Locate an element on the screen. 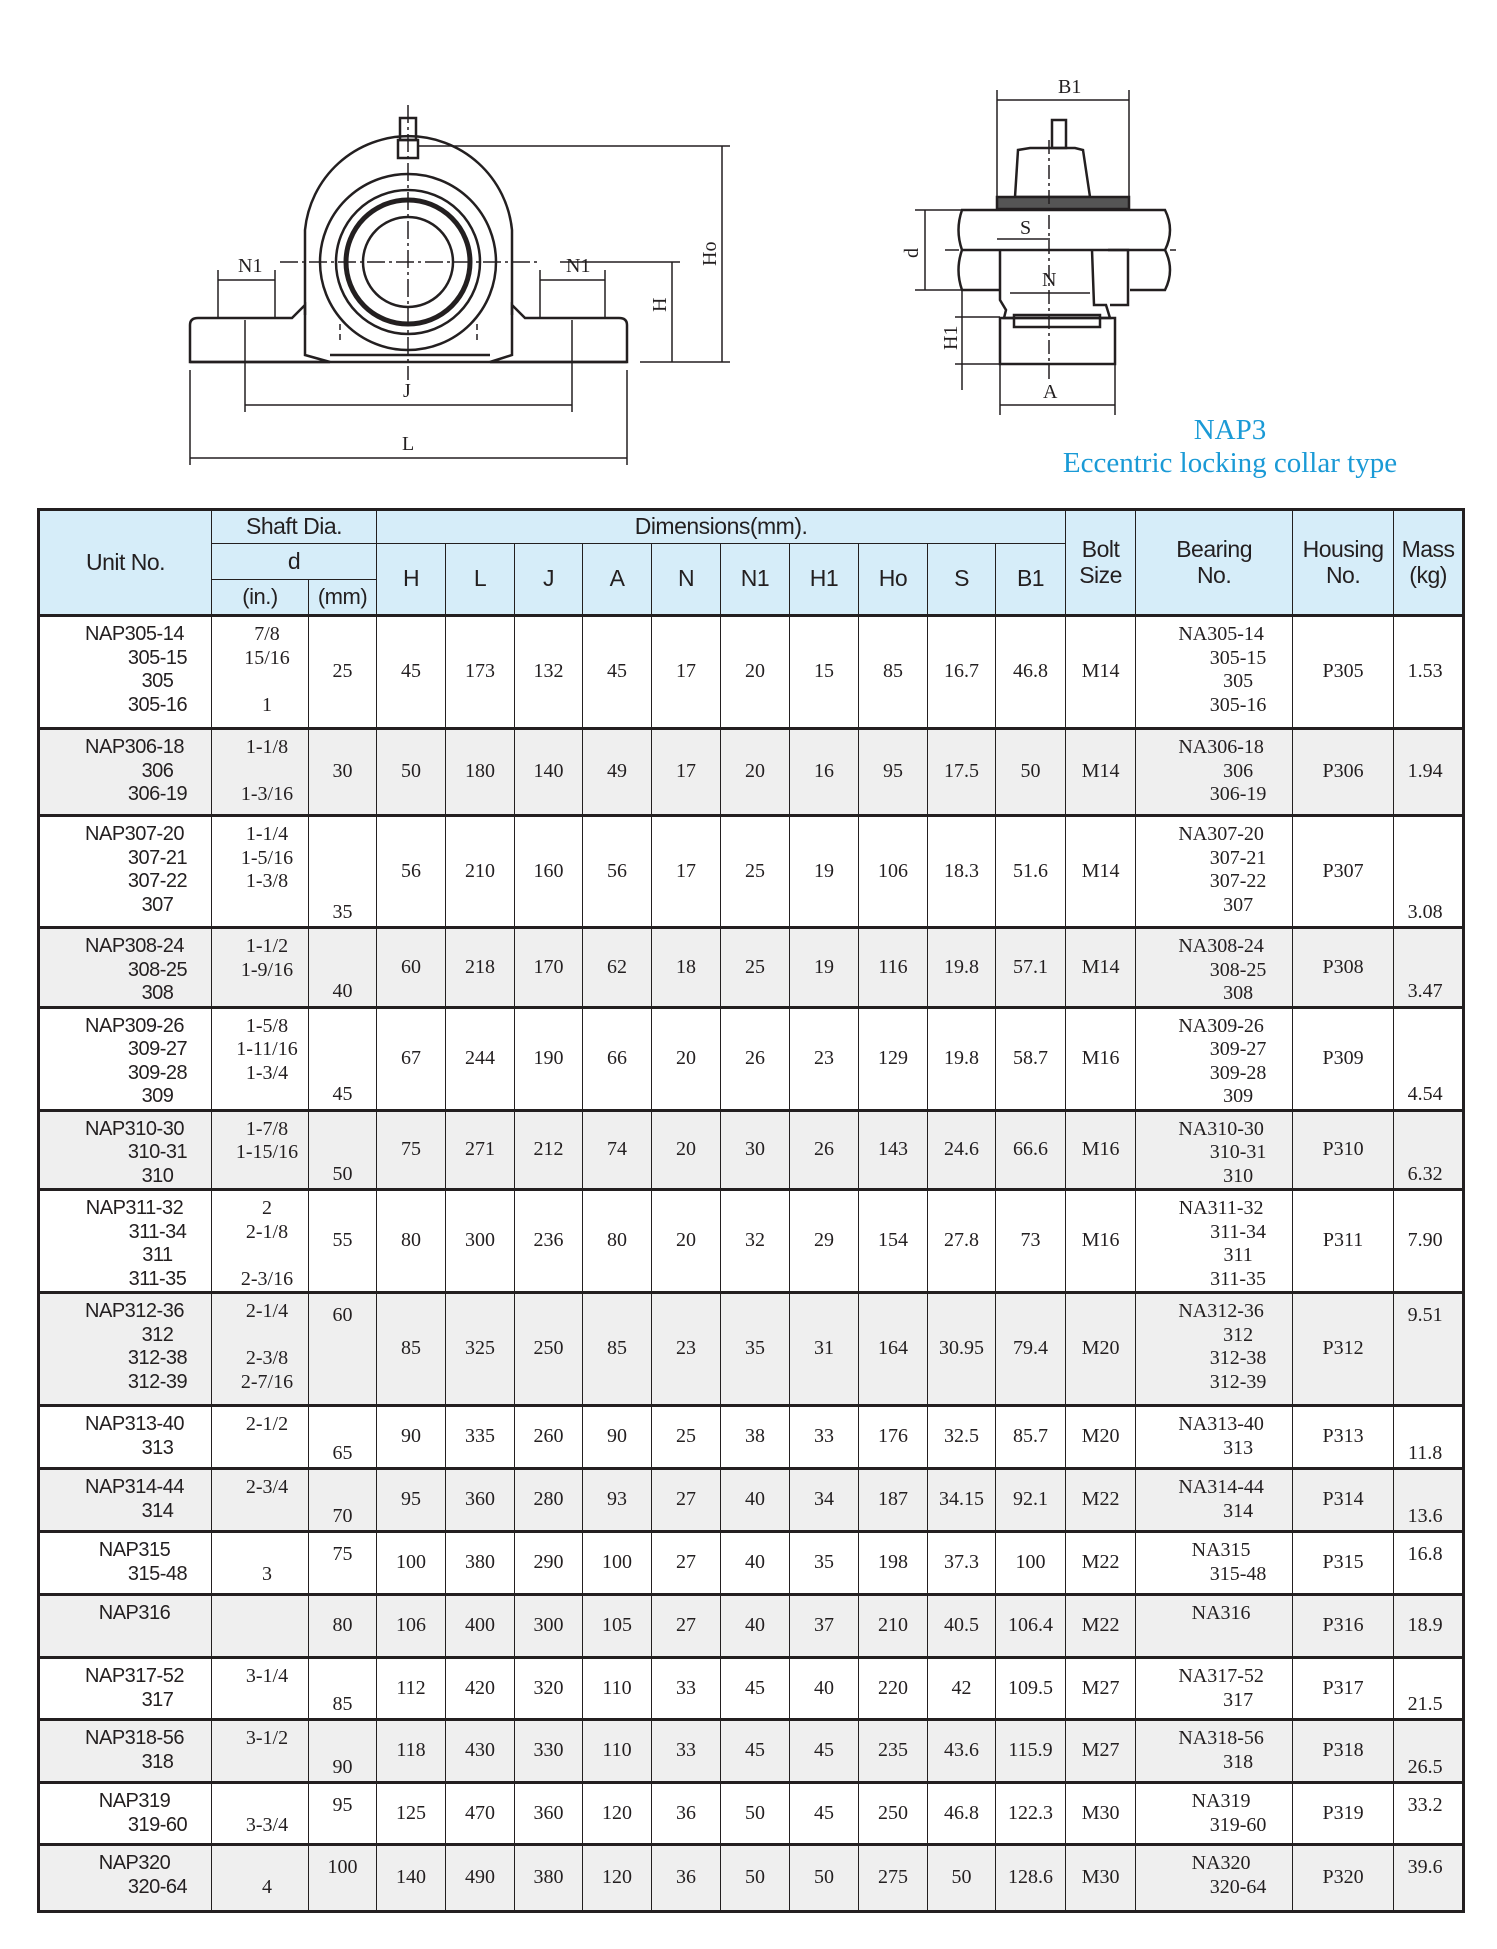  cell-line: 1-1/2 is located at coordinates (267, 946).